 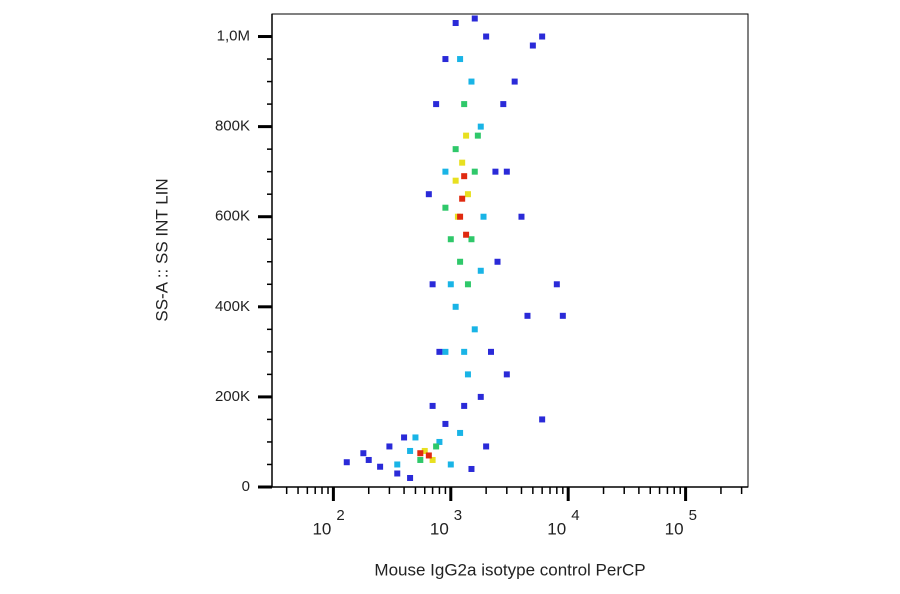 I want to click on x-tick-exponent: 4, so click(x=575, y=515).